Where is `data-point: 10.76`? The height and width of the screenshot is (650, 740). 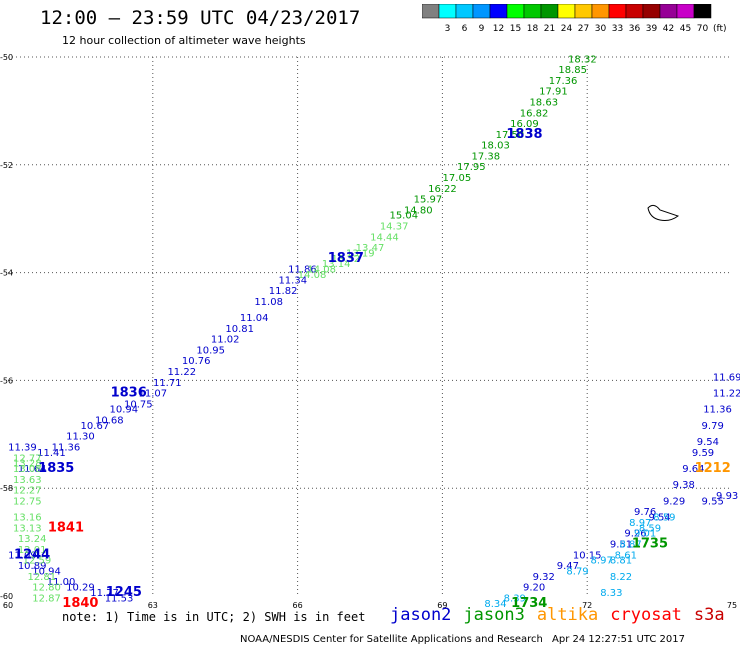 data-point: 10.76 is located at coordinates (196, 361).